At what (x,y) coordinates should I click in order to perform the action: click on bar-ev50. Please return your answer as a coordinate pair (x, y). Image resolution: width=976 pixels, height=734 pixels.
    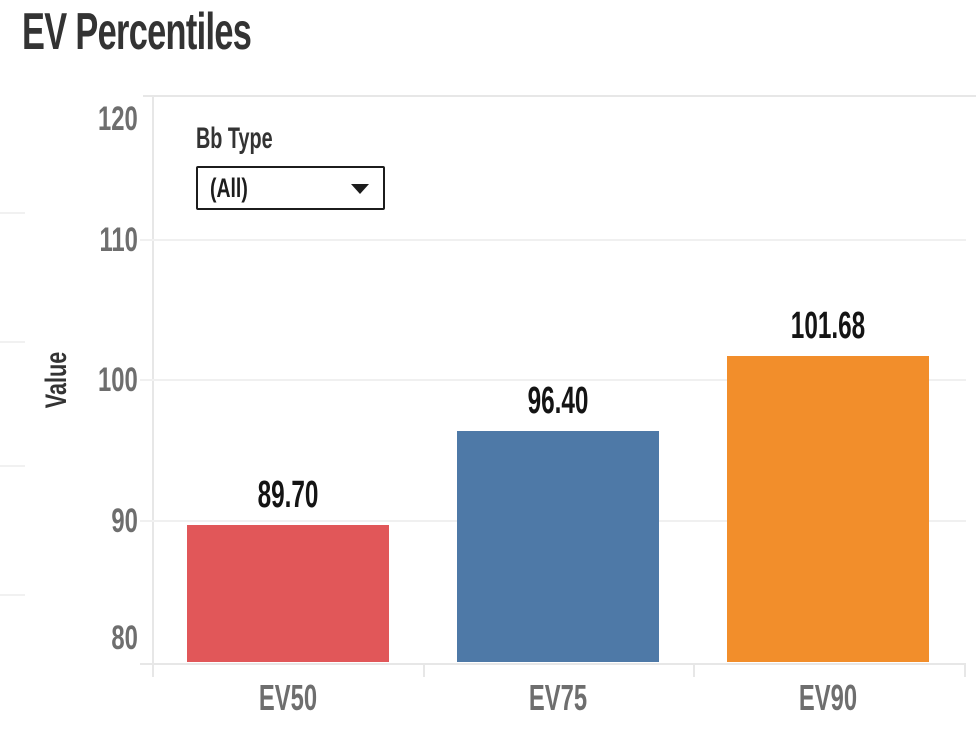
    Looking at the image, I should click on (288, 593).